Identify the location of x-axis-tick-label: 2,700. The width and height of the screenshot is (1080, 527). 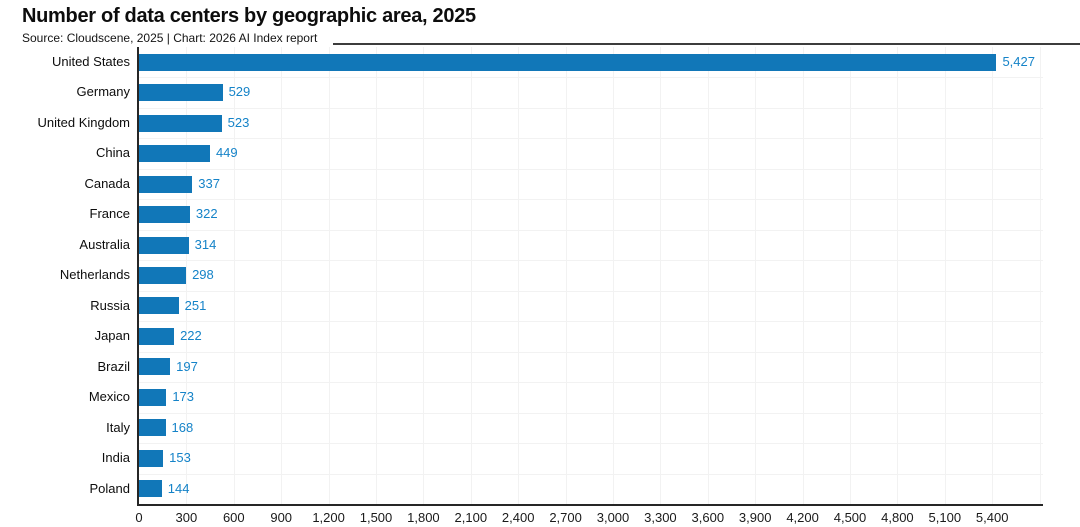
(565, 517).